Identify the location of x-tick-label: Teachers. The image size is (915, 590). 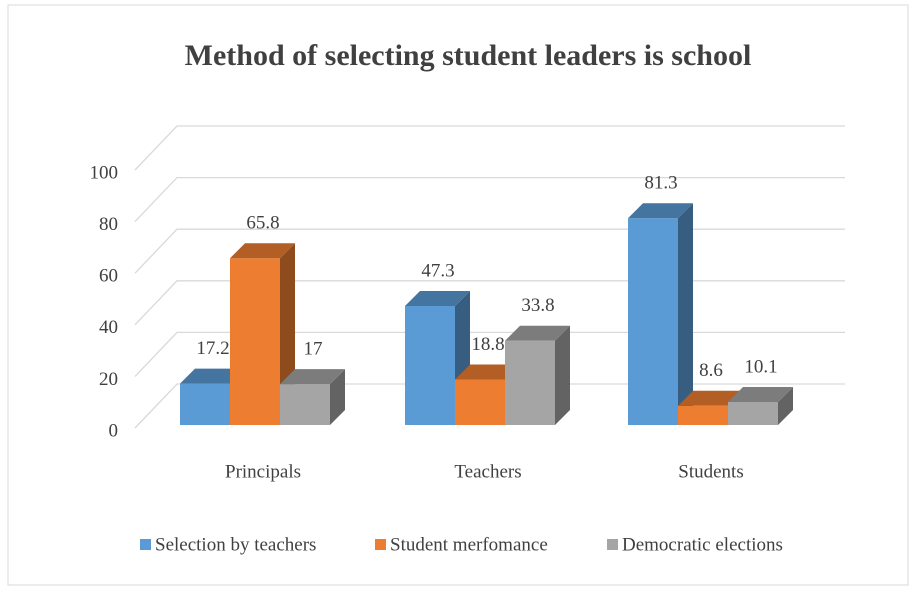
(487, 471).